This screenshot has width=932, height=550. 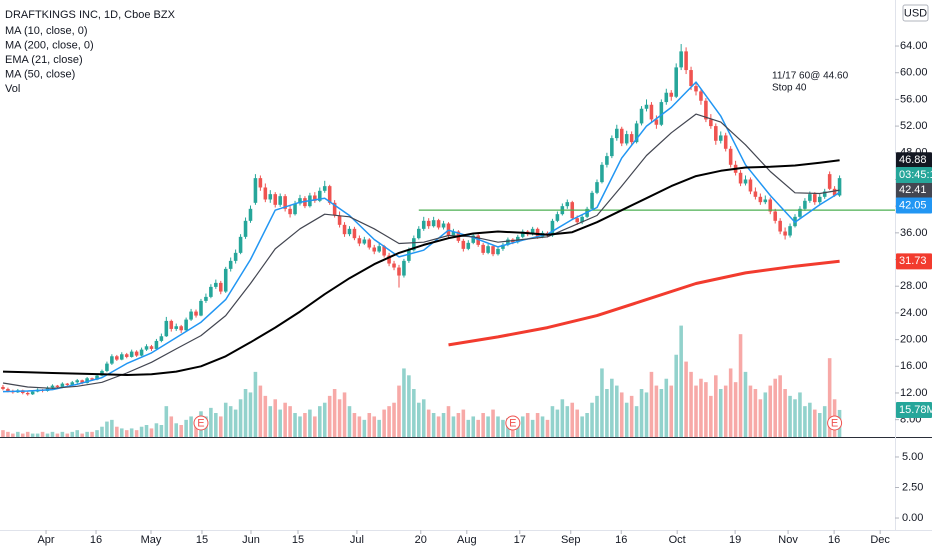 What do you see at coordinates (914, 313) in the screenshot?
I see `y-tick-label: 24.00` at bounding box center [914, 313].